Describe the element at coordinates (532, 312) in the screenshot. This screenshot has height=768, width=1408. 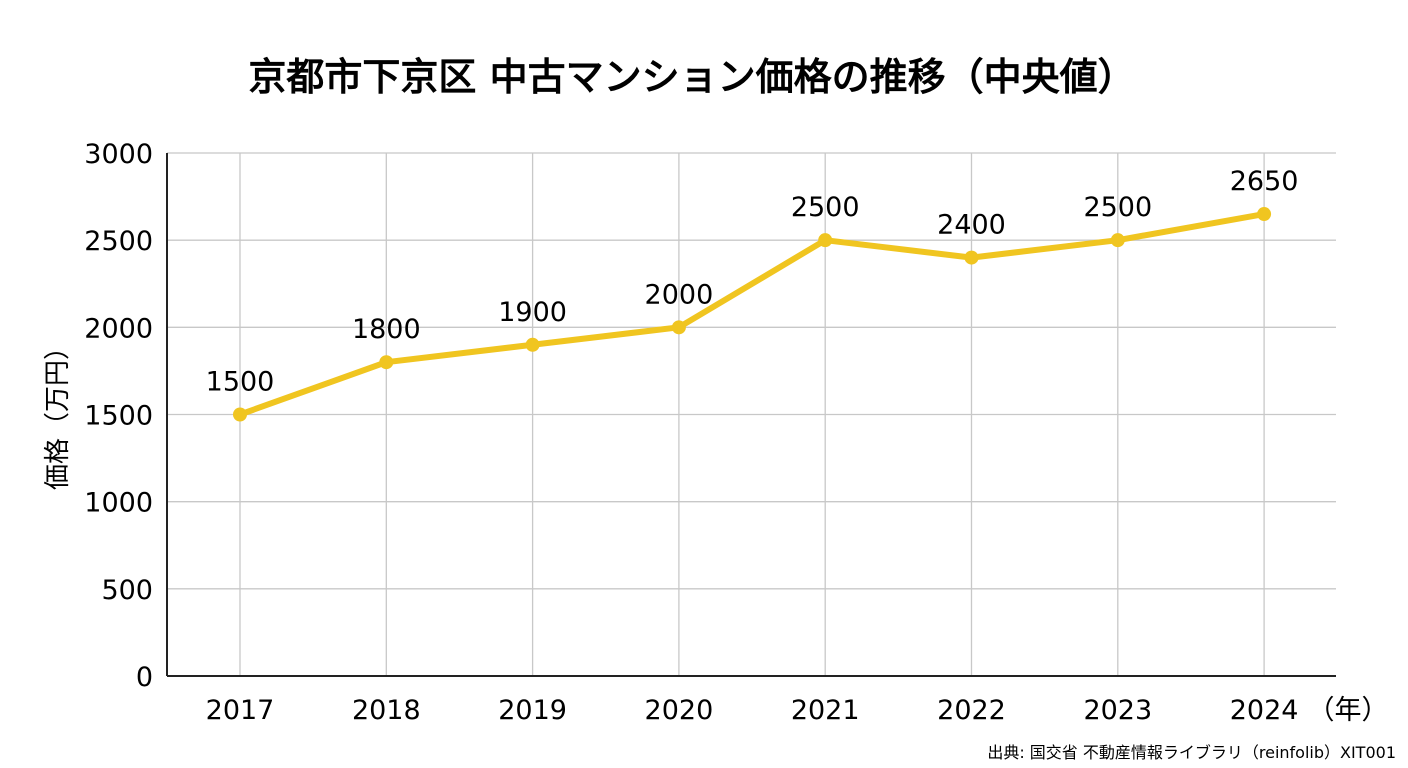
I see `data-label: 1900` at that location.